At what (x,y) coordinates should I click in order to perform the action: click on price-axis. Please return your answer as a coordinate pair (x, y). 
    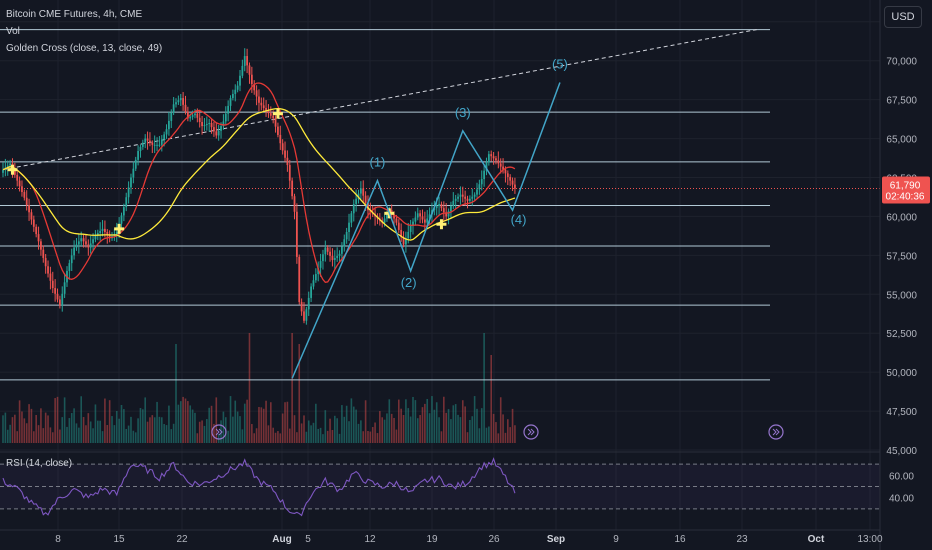
    Looking at the image, I should click on (906, 275).